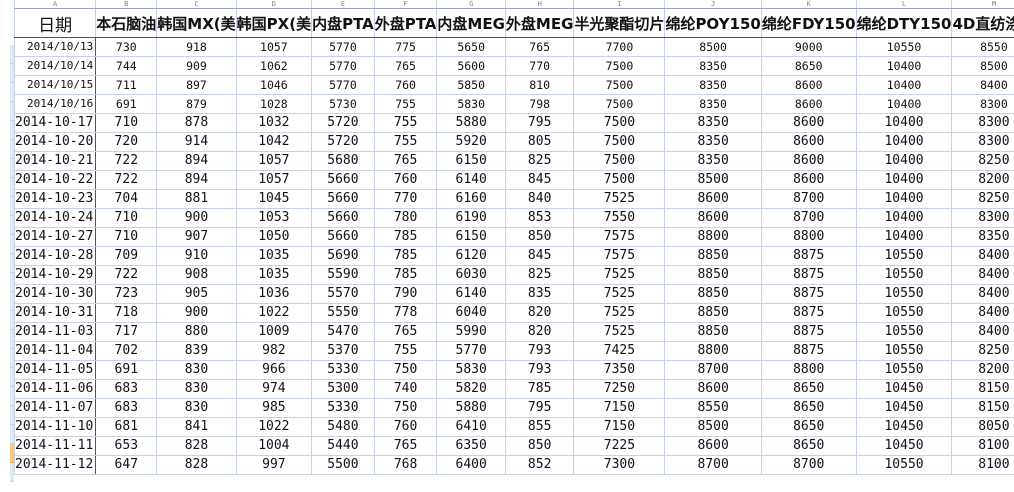  Describe the element at coordinates (471, 294) in the screenshot. I see `value-cell: 6140` at that location.